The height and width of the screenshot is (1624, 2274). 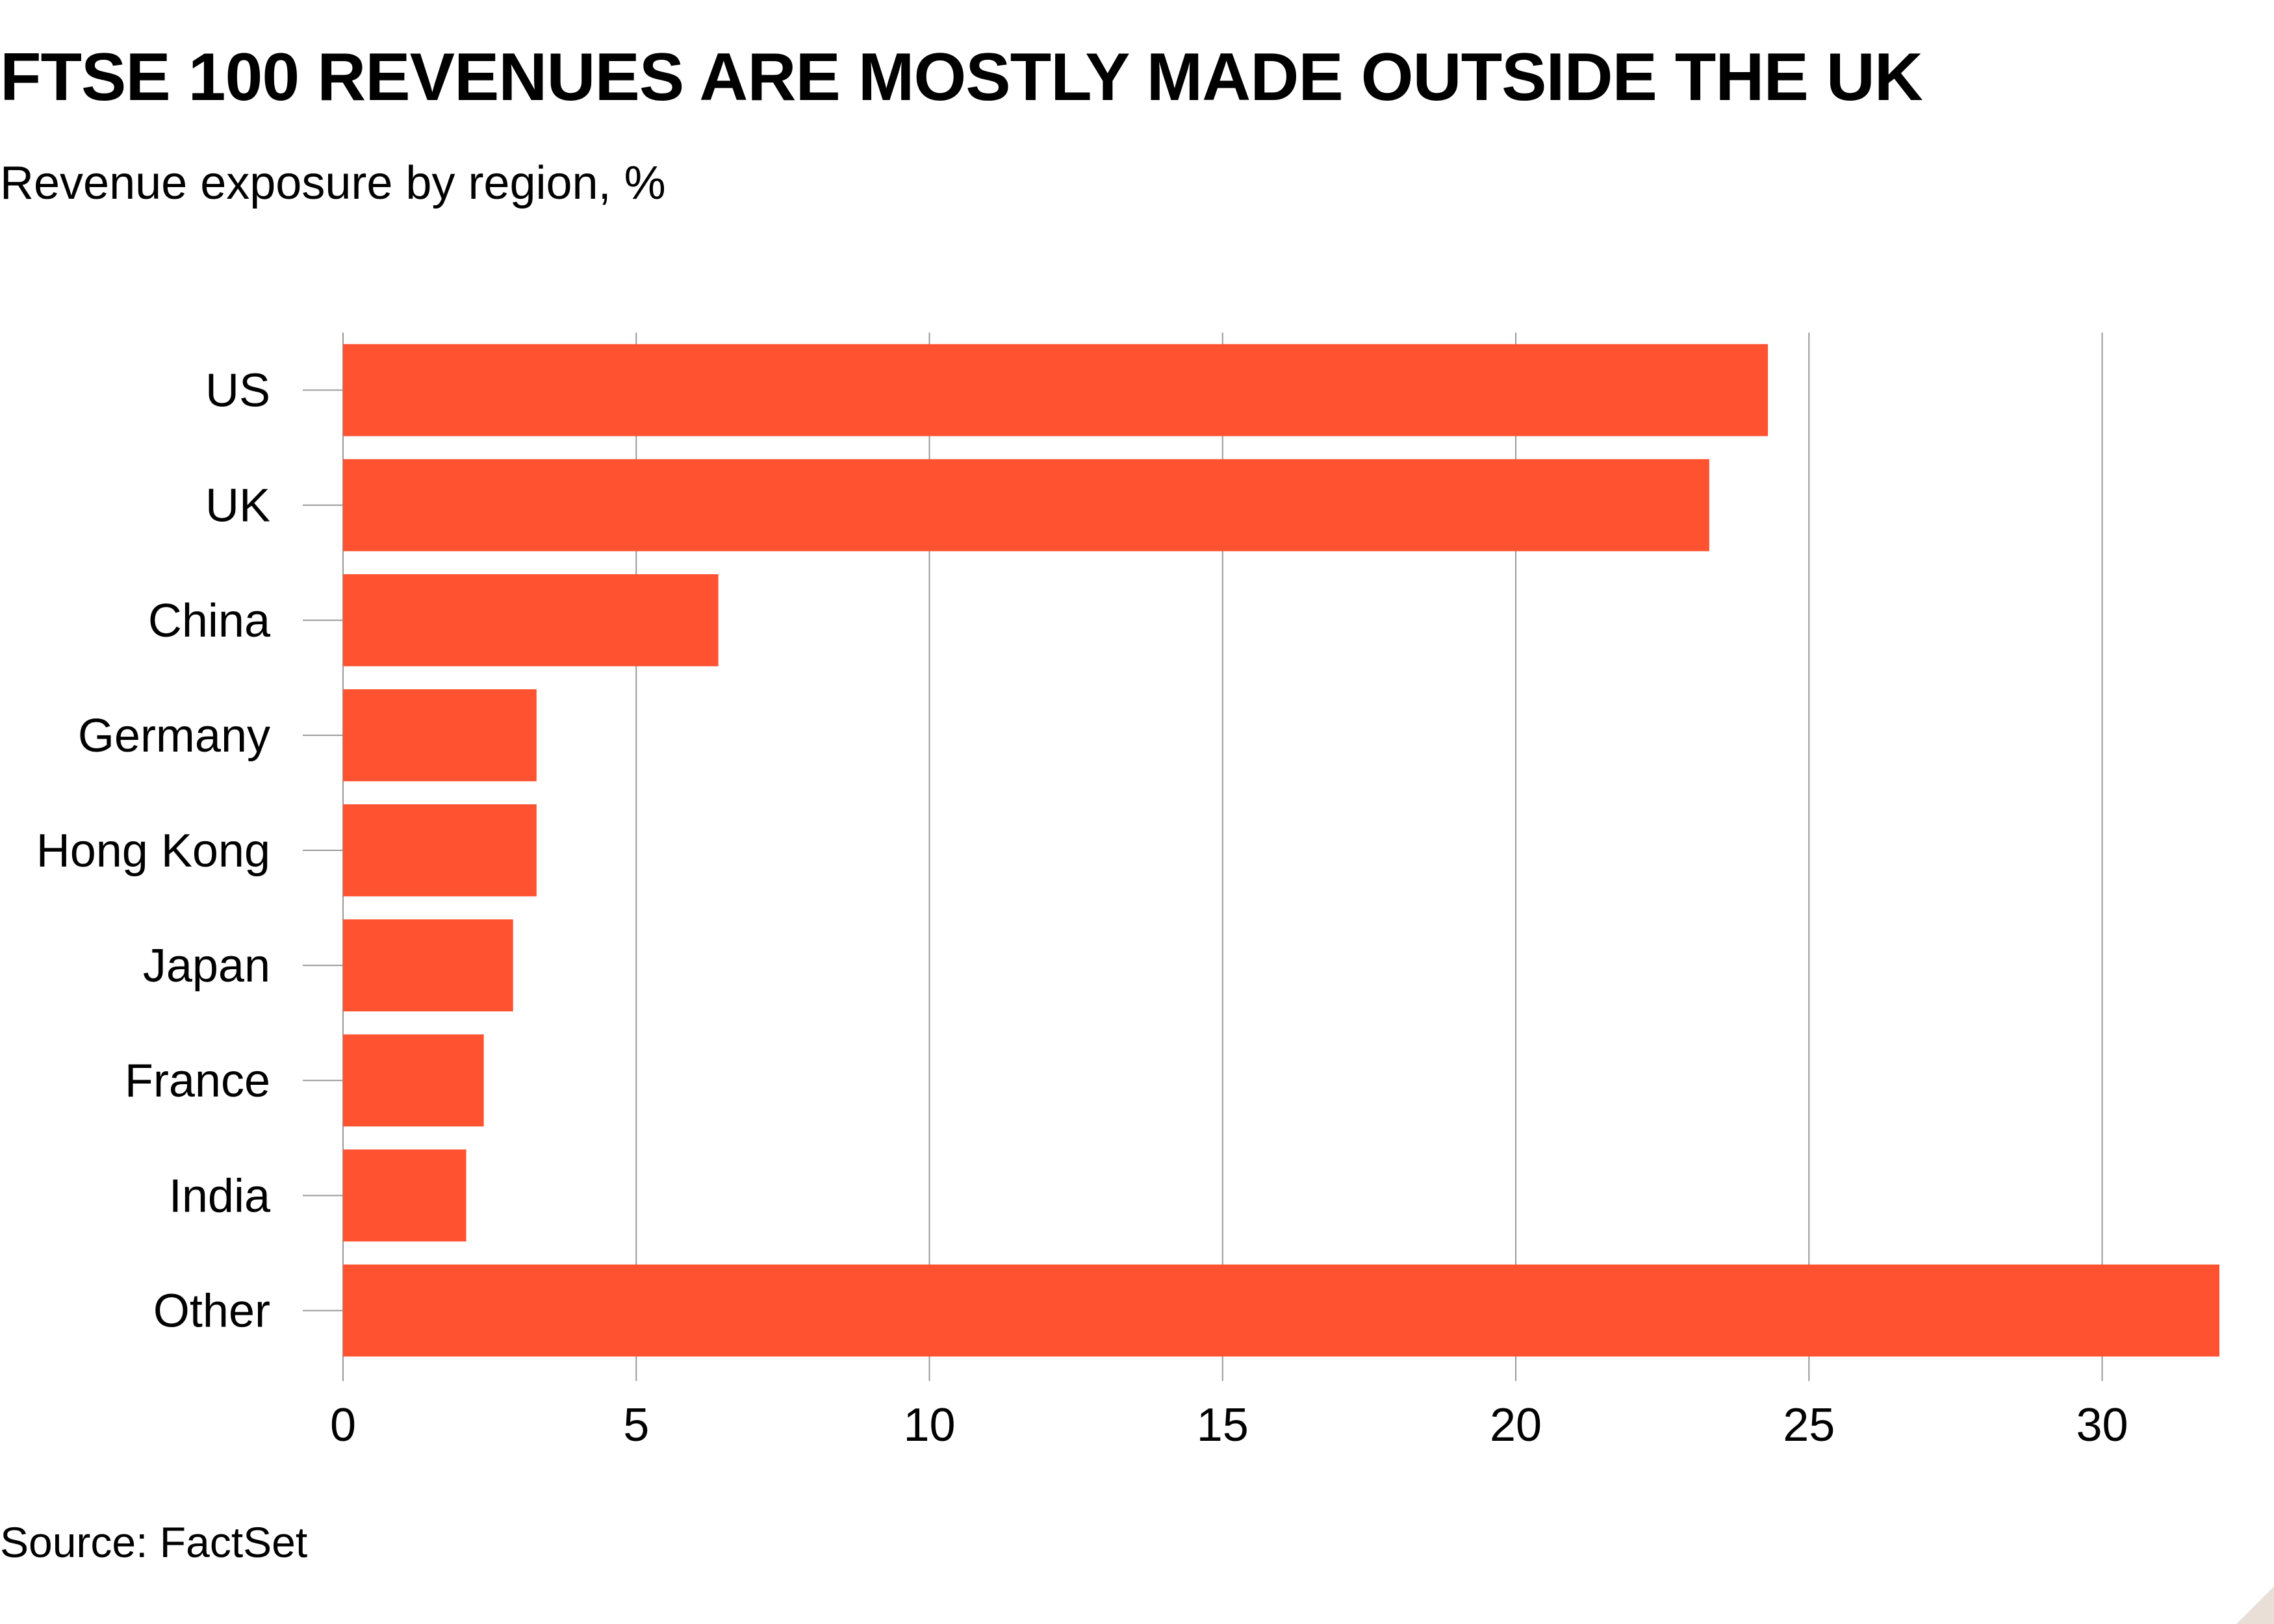 What do you see at coordinates (1223, 1425) in the screenshot?
I see `x-tick-label-15: 15` at bounding box center [1223, 1425].